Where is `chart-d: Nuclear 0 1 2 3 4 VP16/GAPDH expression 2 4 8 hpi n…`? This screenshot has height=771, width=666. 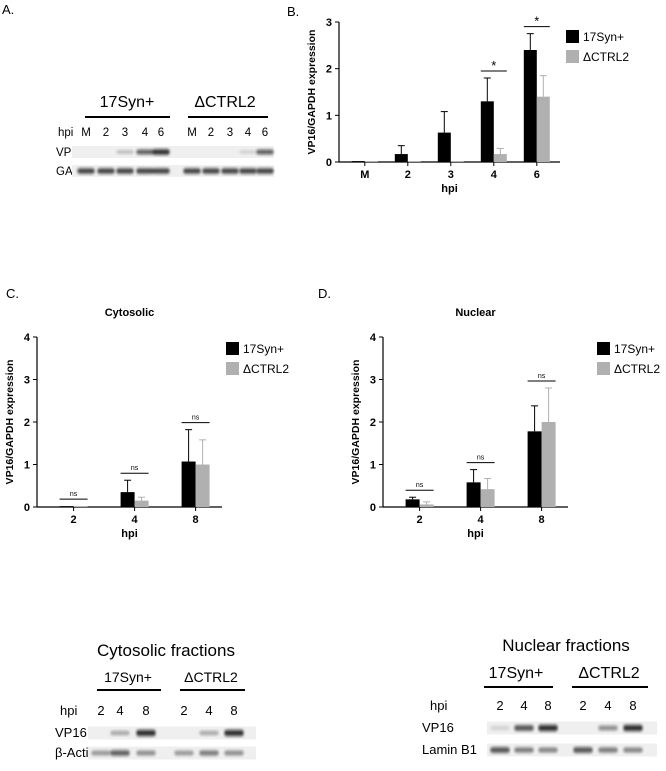
chart-d: Nuclear 0 1 2 3 4 VP16/GAPDH expression 2 4 8 hpi n… is located at coordinates (505, 423).